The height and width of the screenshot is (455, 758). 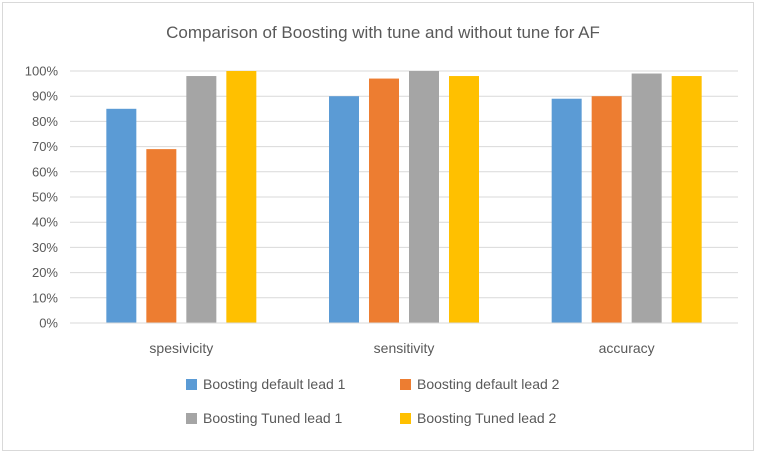 What do you see at coordinates (42, 71) in the screenshot?
I see `y-tick-label: 100%` at bounding box center [42, 71].